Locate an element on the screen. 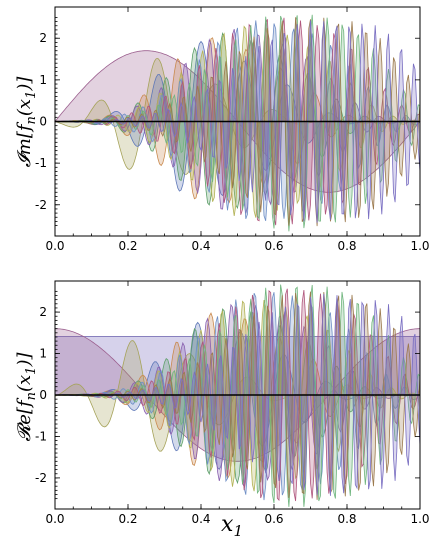 Image resolution: width=436 pixels, height=539 pixels. real-y-tick-label-1: -1 is located at coordinates (41, 436).